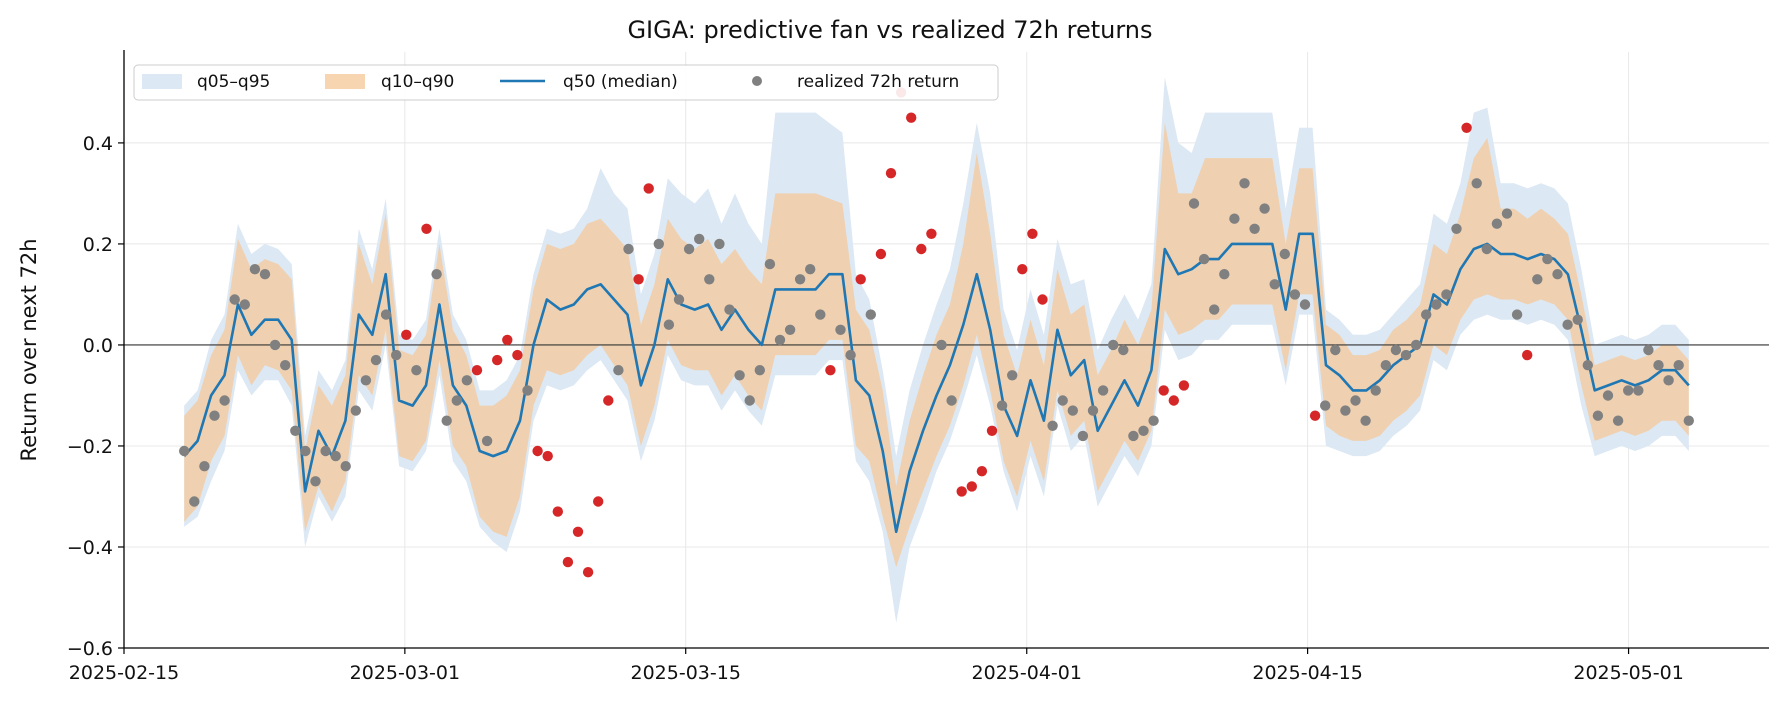 This screenshot has width=1781, height=703. What do you see at coordinates (620, 82) in the screenshot?
I see `legend-label: q50 (median)` at bounding box center [620, 82].